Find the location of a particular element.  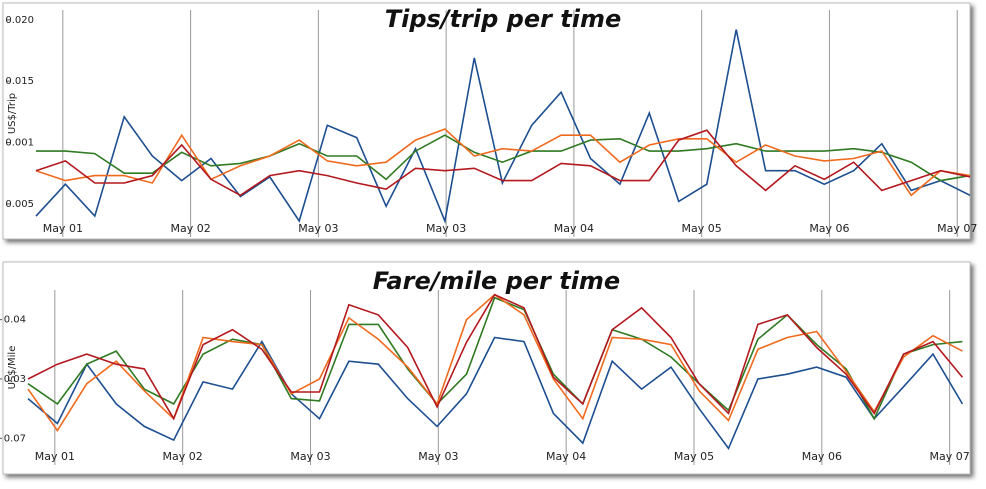

y-tick-label: 0.04 is located at coordinates (15, 320).